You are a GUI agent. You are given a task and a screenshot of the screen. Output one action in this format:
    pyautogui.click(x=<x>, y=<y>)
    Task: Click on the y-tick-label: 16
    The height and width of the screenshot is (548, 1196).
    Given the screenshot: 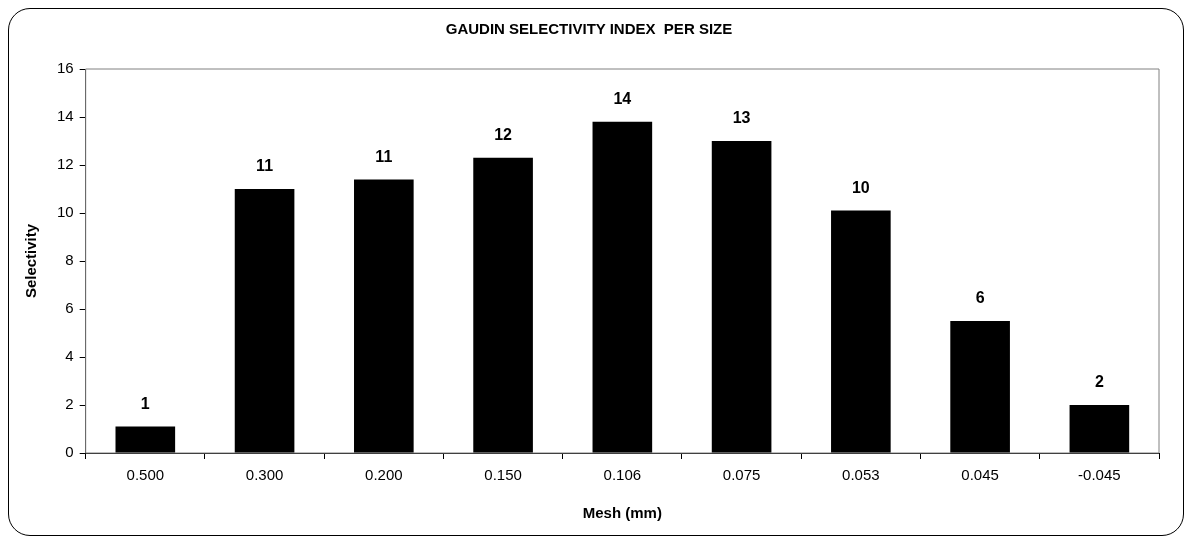 What is the action you would take?
    pyautogui.click(x=65, y=68)
    